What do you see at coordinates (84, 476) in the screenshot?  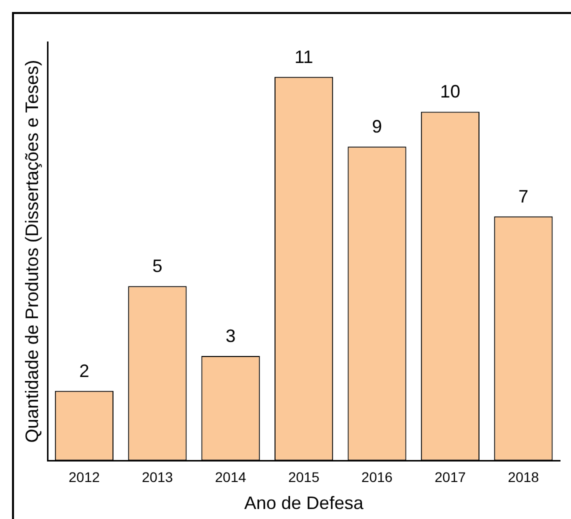 I see `x-tick-label: 2012` at bounding box center [84, 476].